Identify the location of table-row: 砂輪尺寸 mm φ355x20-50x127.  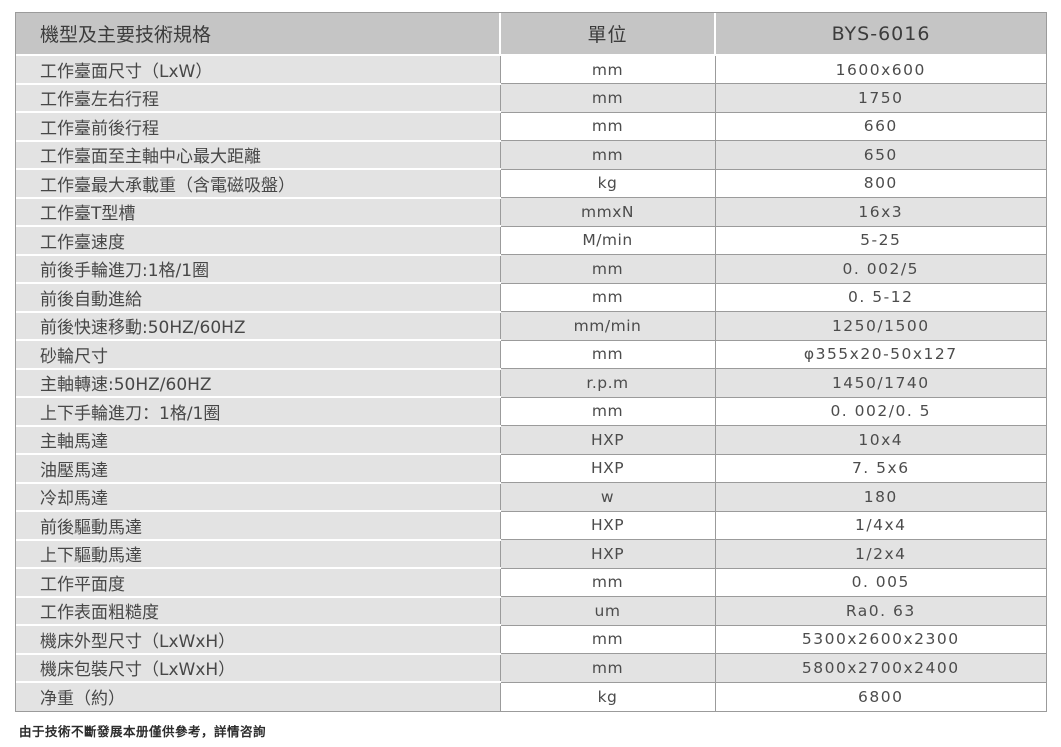
(531, 355).